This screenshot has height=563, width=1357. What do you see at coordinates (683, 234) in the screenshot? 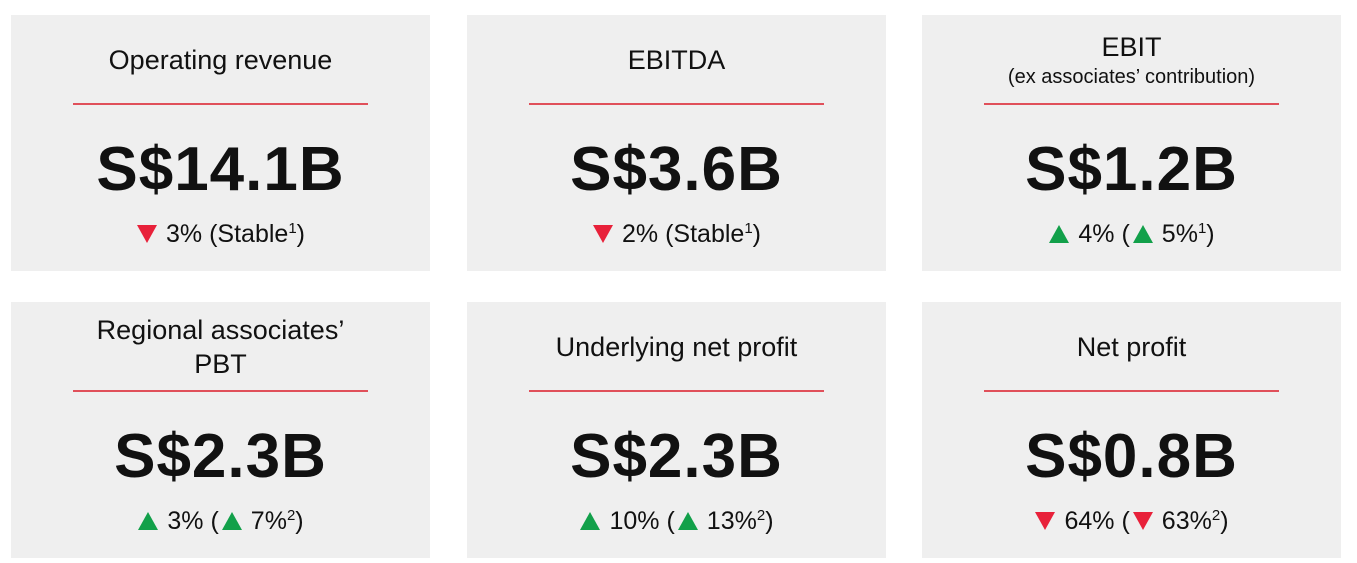
I see `change-text: 2% (Stable` at bounding box center [683, 234].